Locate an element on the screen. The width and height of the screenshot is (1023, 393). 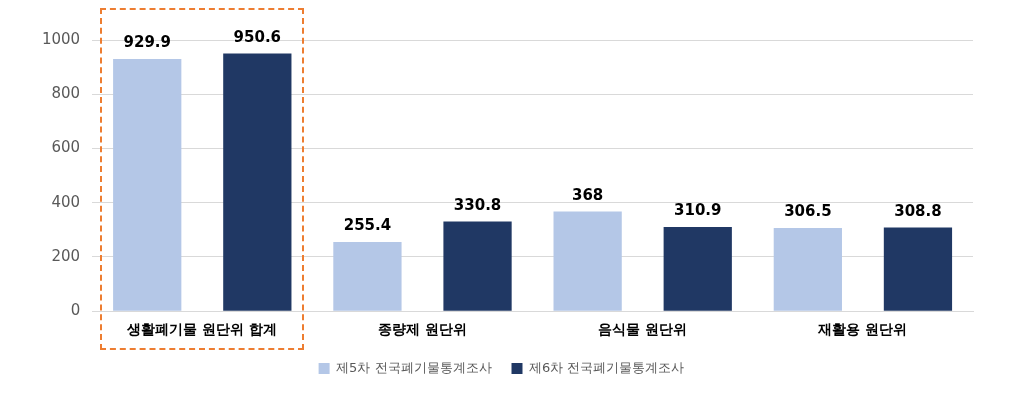
legend-label: 제6차 전국폐기물통계조사 is located at coordinates (607, 367).